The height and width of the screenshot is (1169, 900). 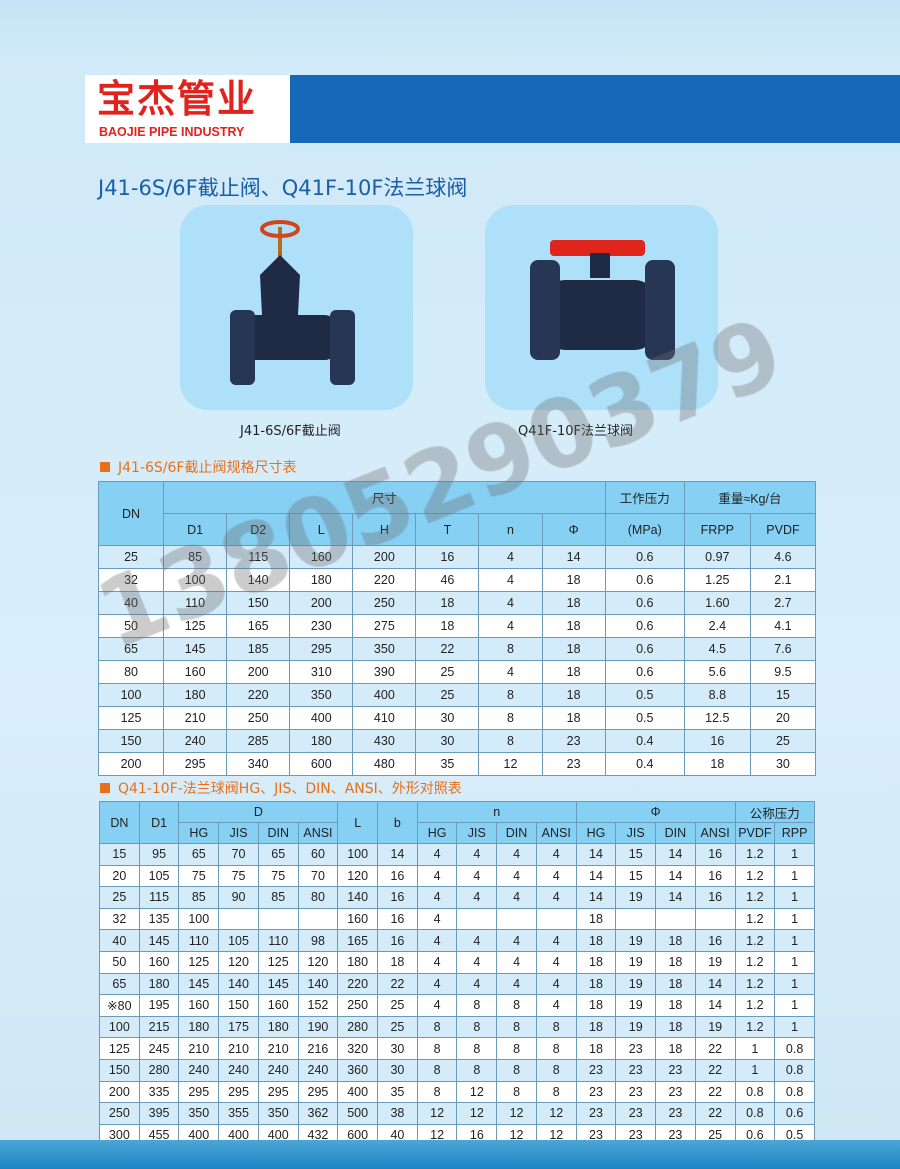 What do you see at coordinates (358, 1048) in the screenshot?
I see `table-cell: 320` at bounding box center [358, 1048].